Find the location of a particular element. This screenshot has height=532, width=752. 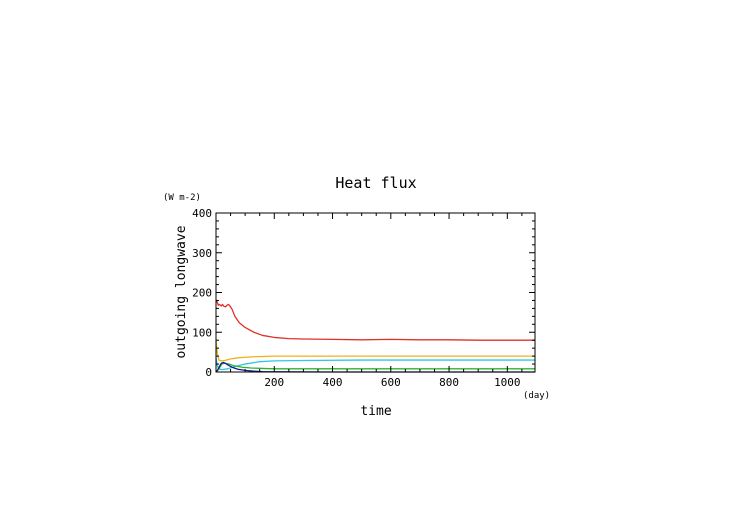

x-tick-label-1000: 1000 is located at coordinates (507, 382).